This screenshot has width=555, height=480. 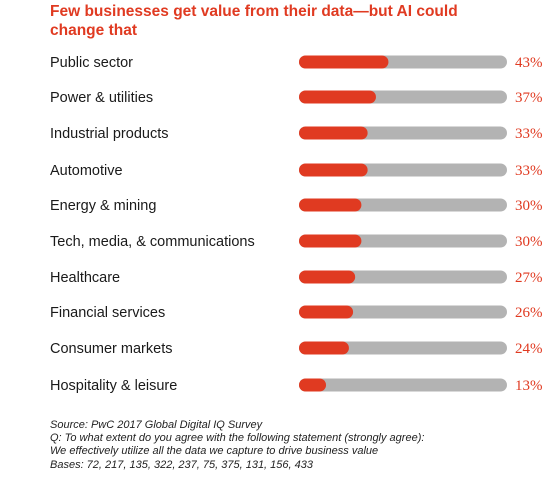 What do you see at coordinates (529, 386) in the screenshot?
I see `value-label: 13%` at bounding box center [529, 386].